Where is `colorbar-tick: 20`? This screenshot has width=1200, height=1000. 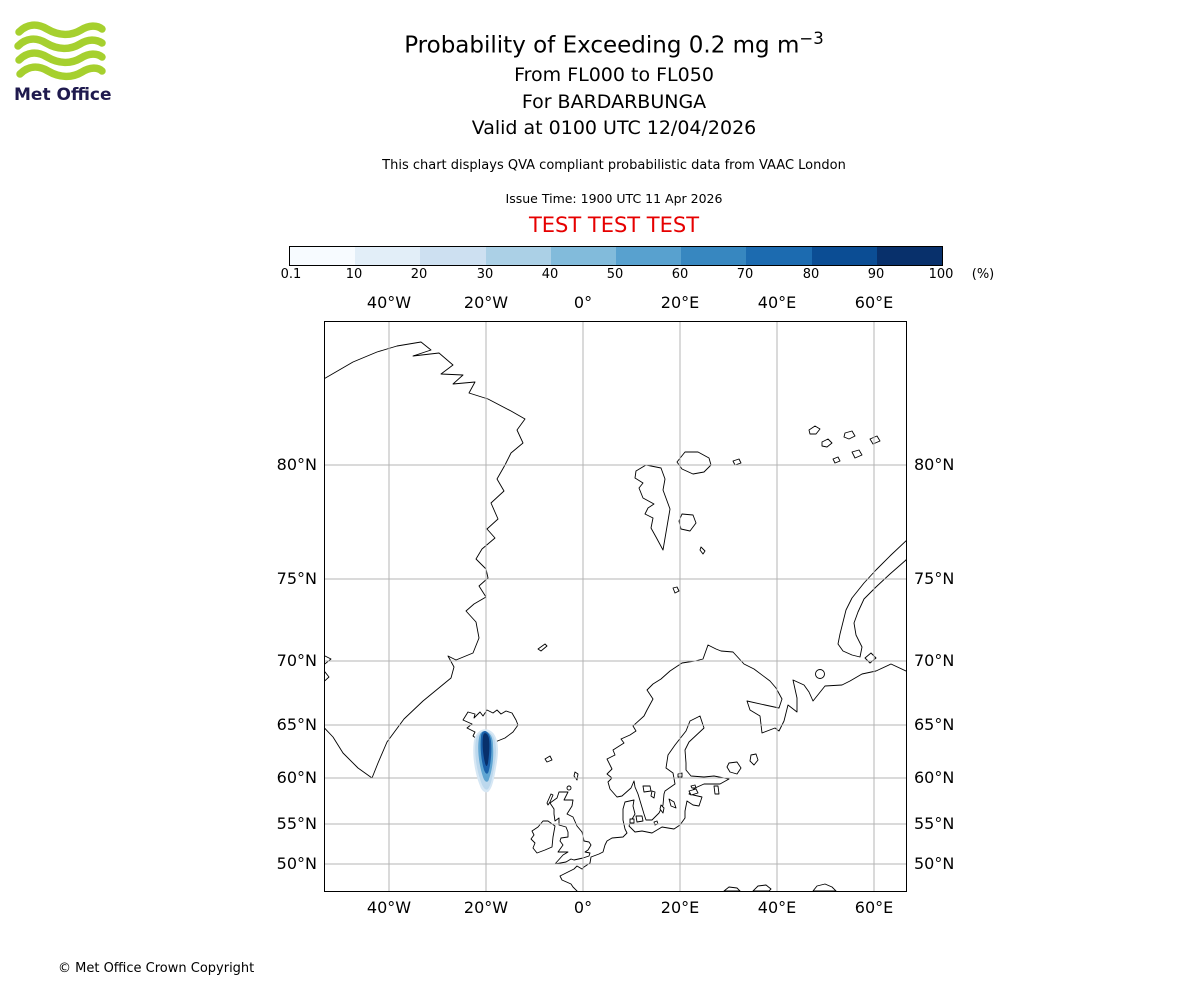
colorbar-tick: 20 is located at coordinates (419, 274).